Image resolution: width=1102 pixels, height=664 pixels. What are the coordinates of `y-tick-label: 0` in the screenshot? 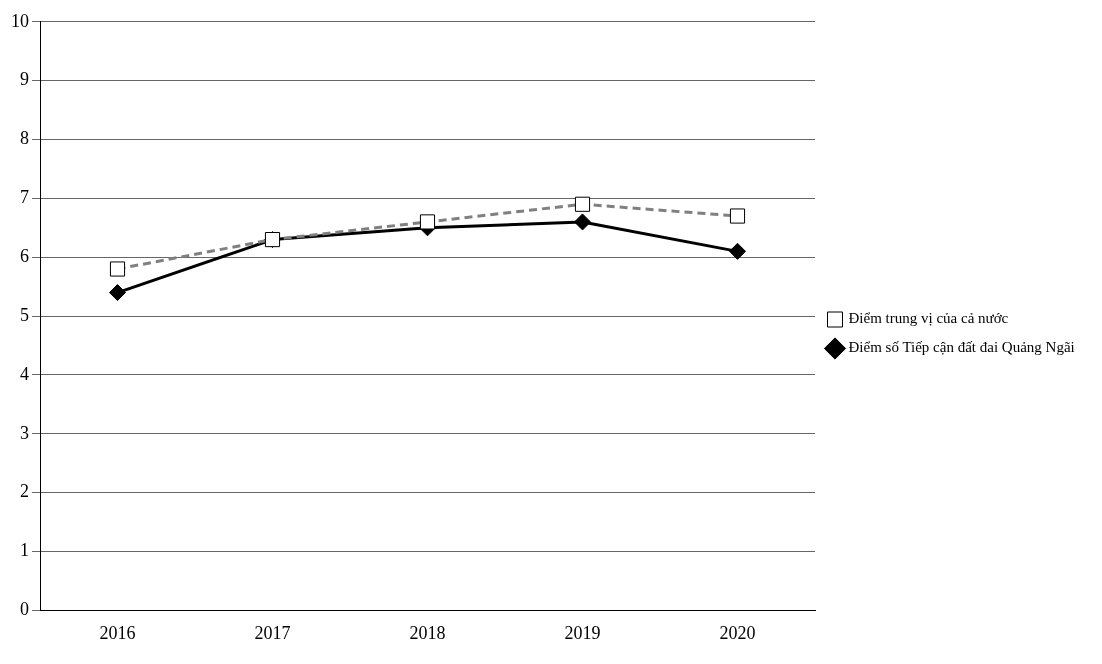 It's located at (24, 609).